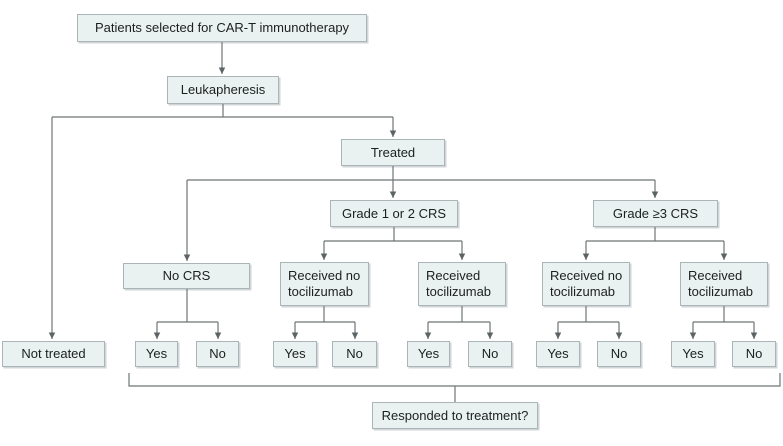 Image resolution: width=783 pixels, height=446 pixels. I want to click on connector-rnt1-split, so click(325, 314).